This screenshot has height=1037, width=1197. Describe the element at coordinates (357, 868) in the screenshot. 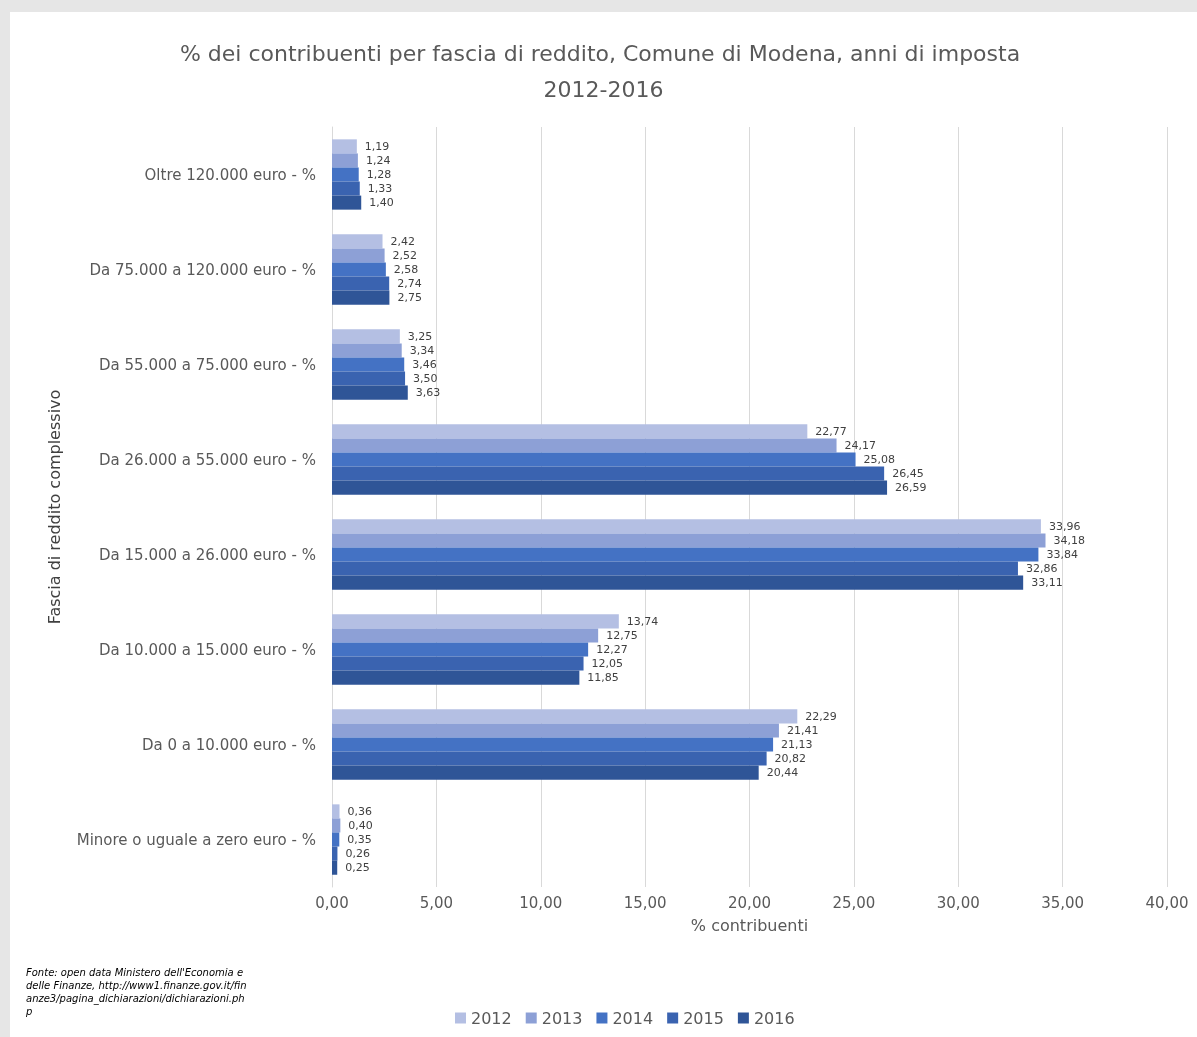

I see `data-label: 0,25` at that location.